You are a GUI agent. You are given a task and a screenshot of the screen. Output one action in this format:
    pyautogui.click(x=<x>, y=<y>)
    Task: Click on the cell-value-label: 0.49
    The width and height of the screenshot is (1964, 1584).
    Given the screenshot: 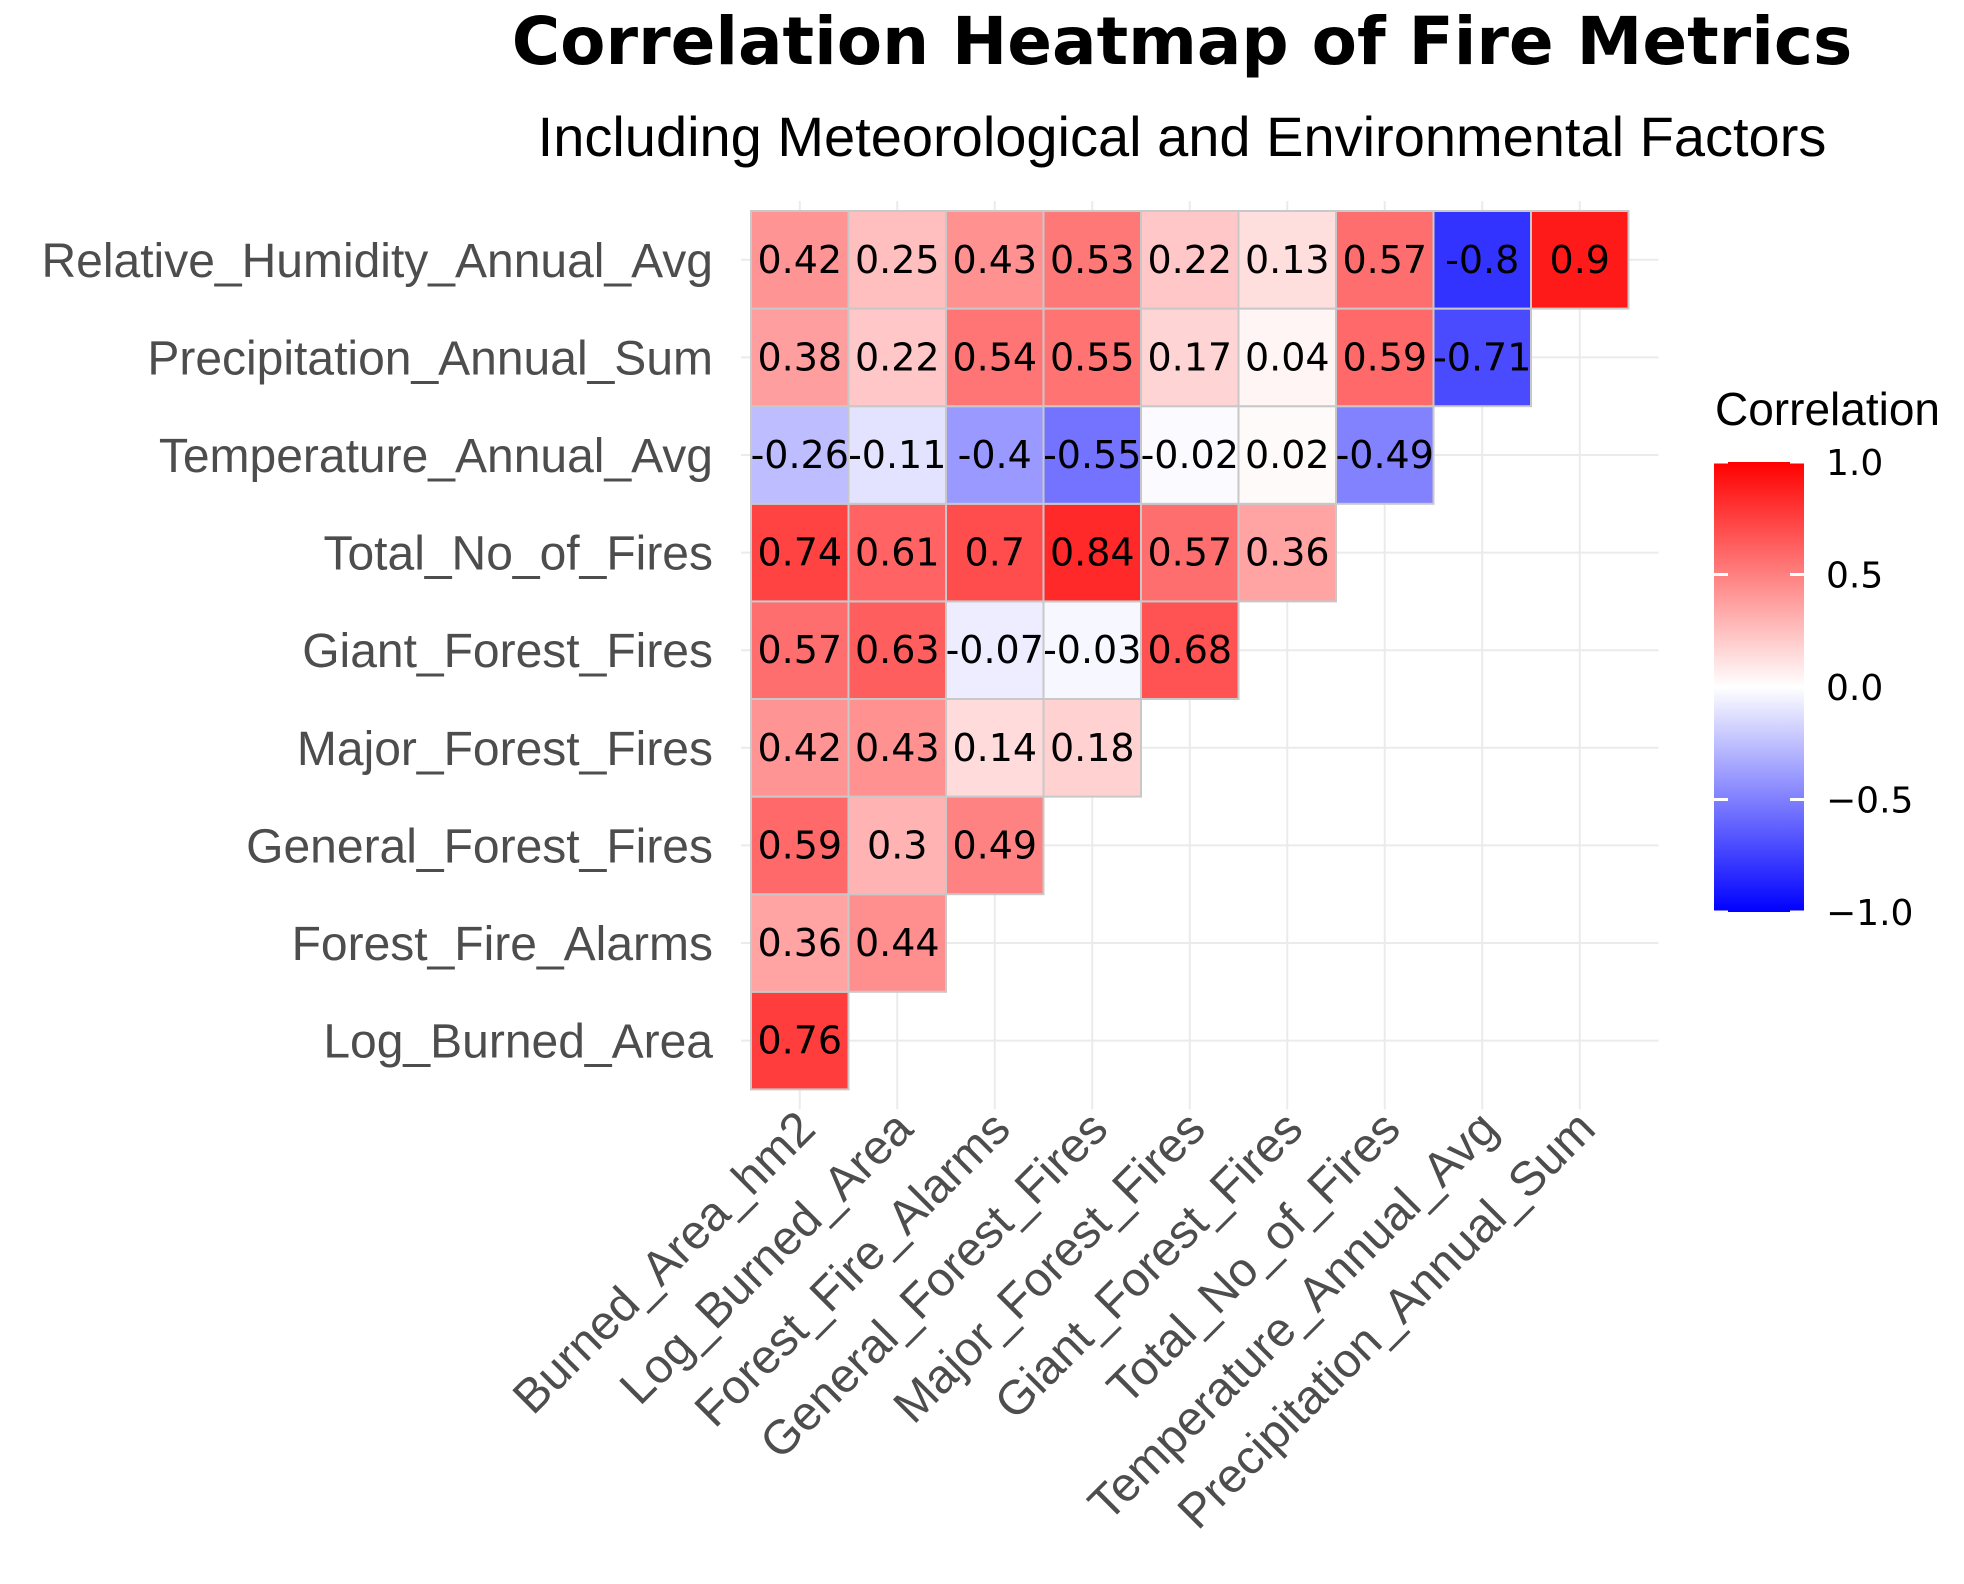 What is the action you would take?
    pyautogui.click(x=994, y=845)
    